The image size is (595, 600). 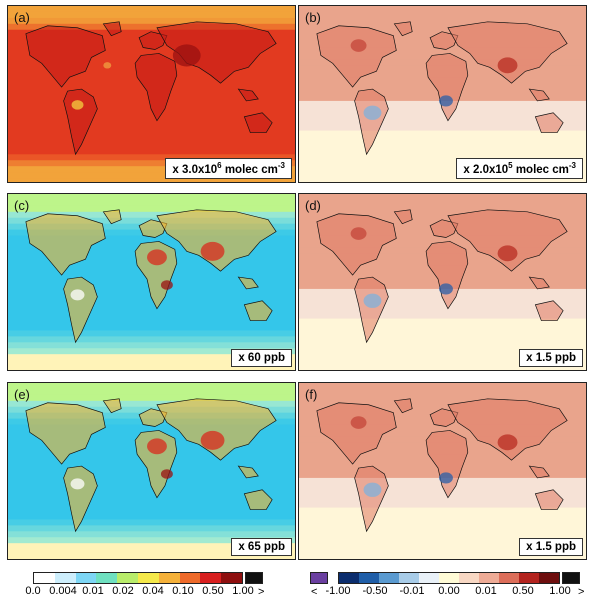 I want to click on map-field-b, so click(x=442, y=94).